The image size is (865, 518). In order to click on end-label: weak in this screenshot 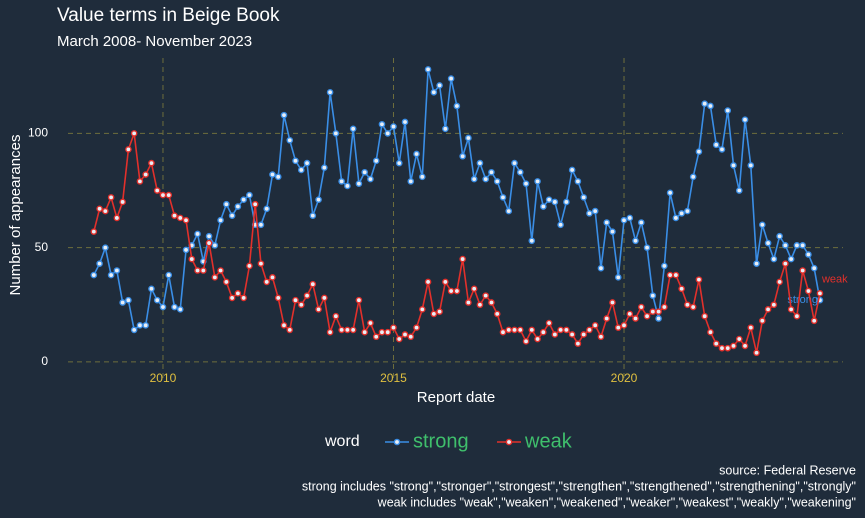, I will do `click(834, 279)`.